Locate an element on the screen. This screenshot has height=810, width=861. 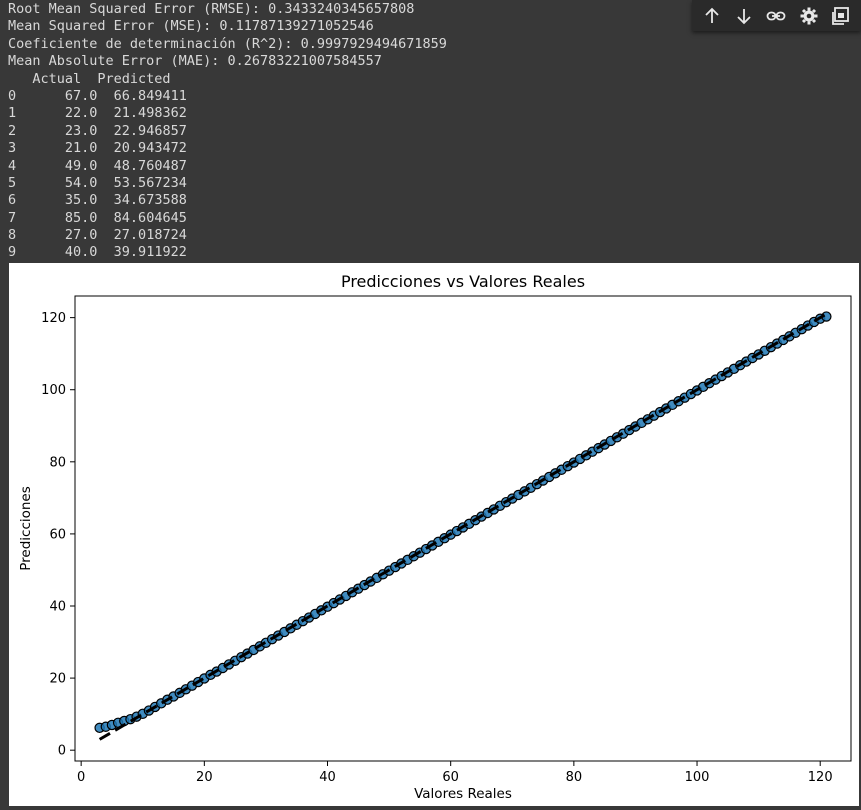
arrow-down-icon is located at coordinates (744, 16).